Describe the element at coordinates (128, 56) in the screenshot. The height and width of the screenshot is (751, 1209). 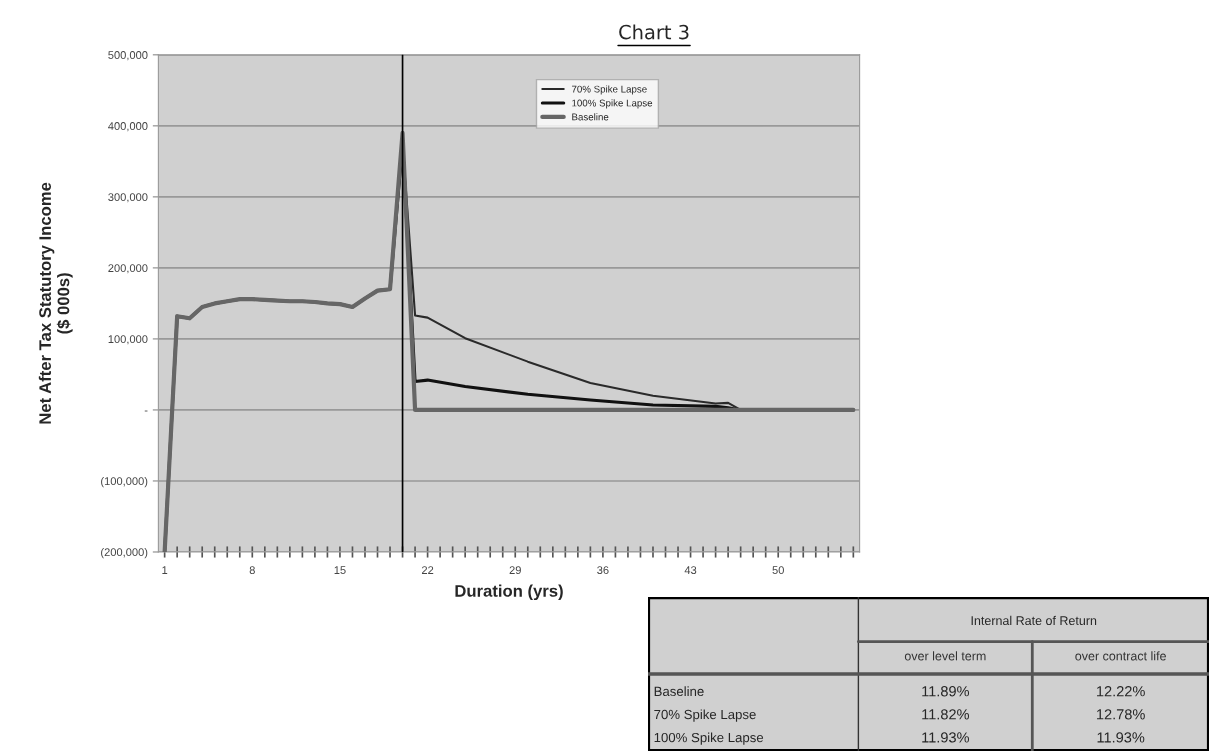
I see `y-tick-label: 500,000` at that location.